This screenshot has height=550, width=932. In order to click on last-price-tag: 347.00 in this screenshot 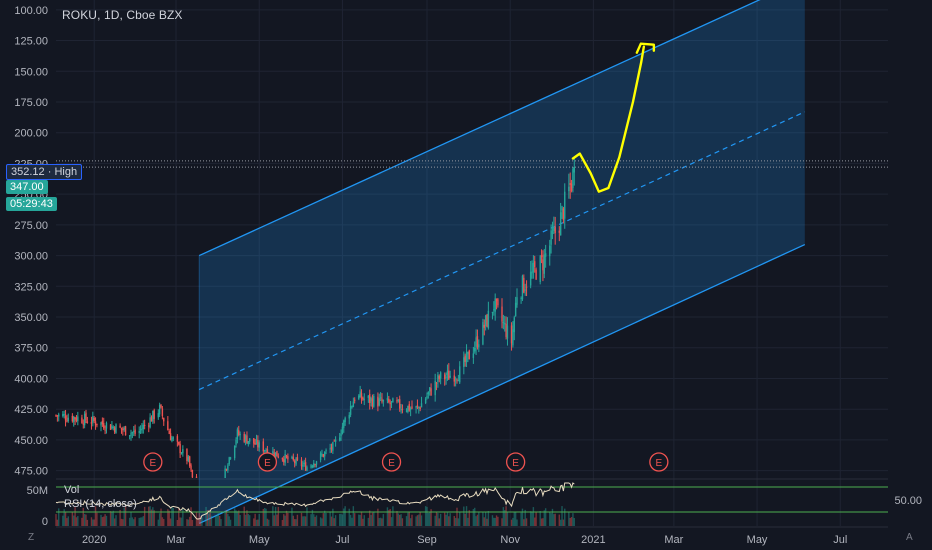, I will do `click(27, 187)`.